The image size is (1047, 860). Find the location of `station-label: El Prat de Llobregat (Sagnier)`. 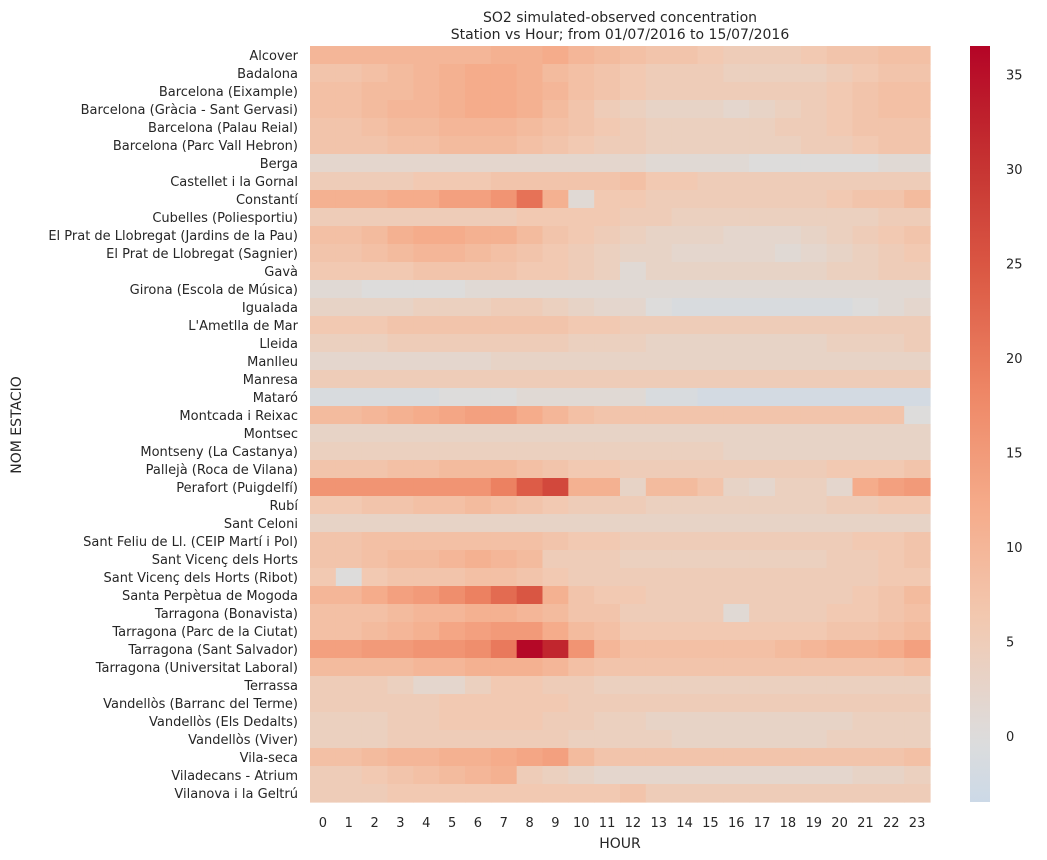

station-label: El Prat de Llobregat (Sagnier) is located at coordinates (202, 254).